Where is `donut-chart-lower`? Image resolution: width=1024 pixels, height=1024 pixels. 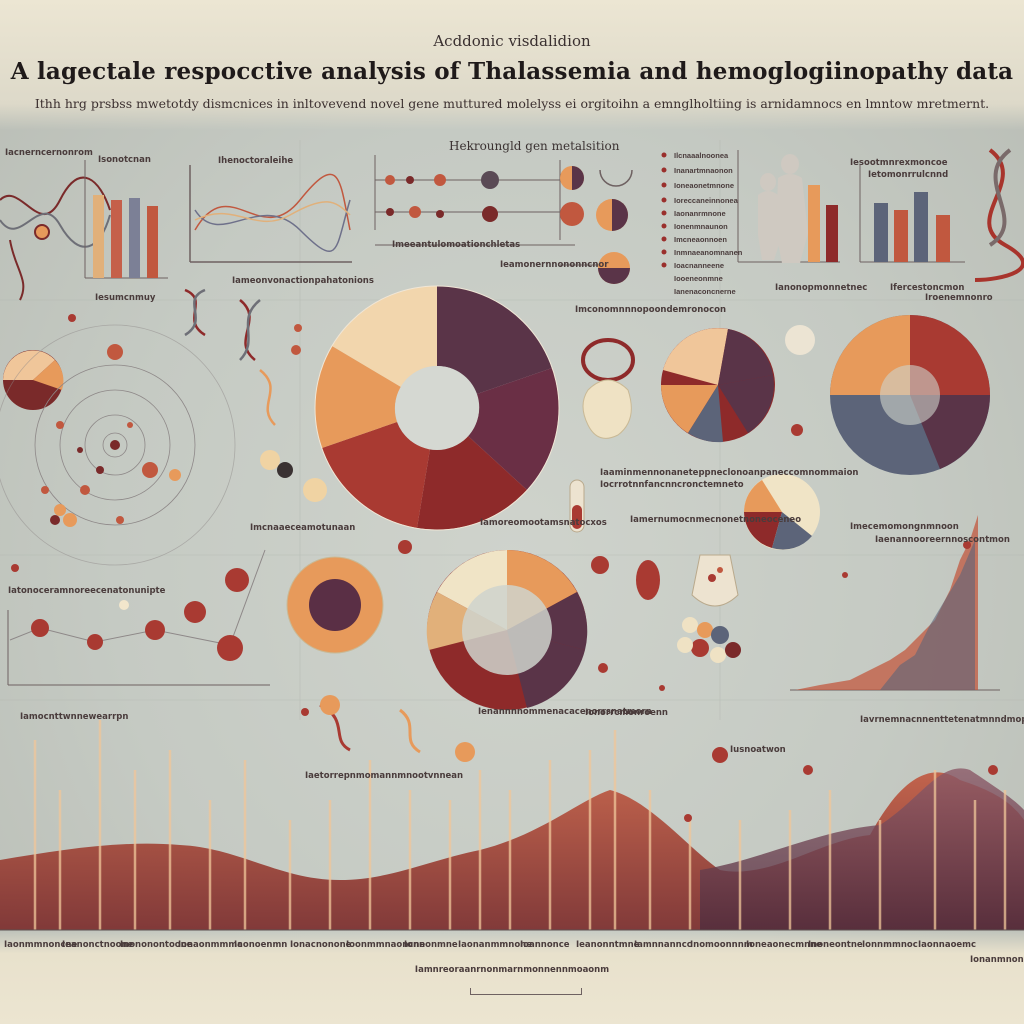 donut-chart-lower is located at coordinates (507, 630).